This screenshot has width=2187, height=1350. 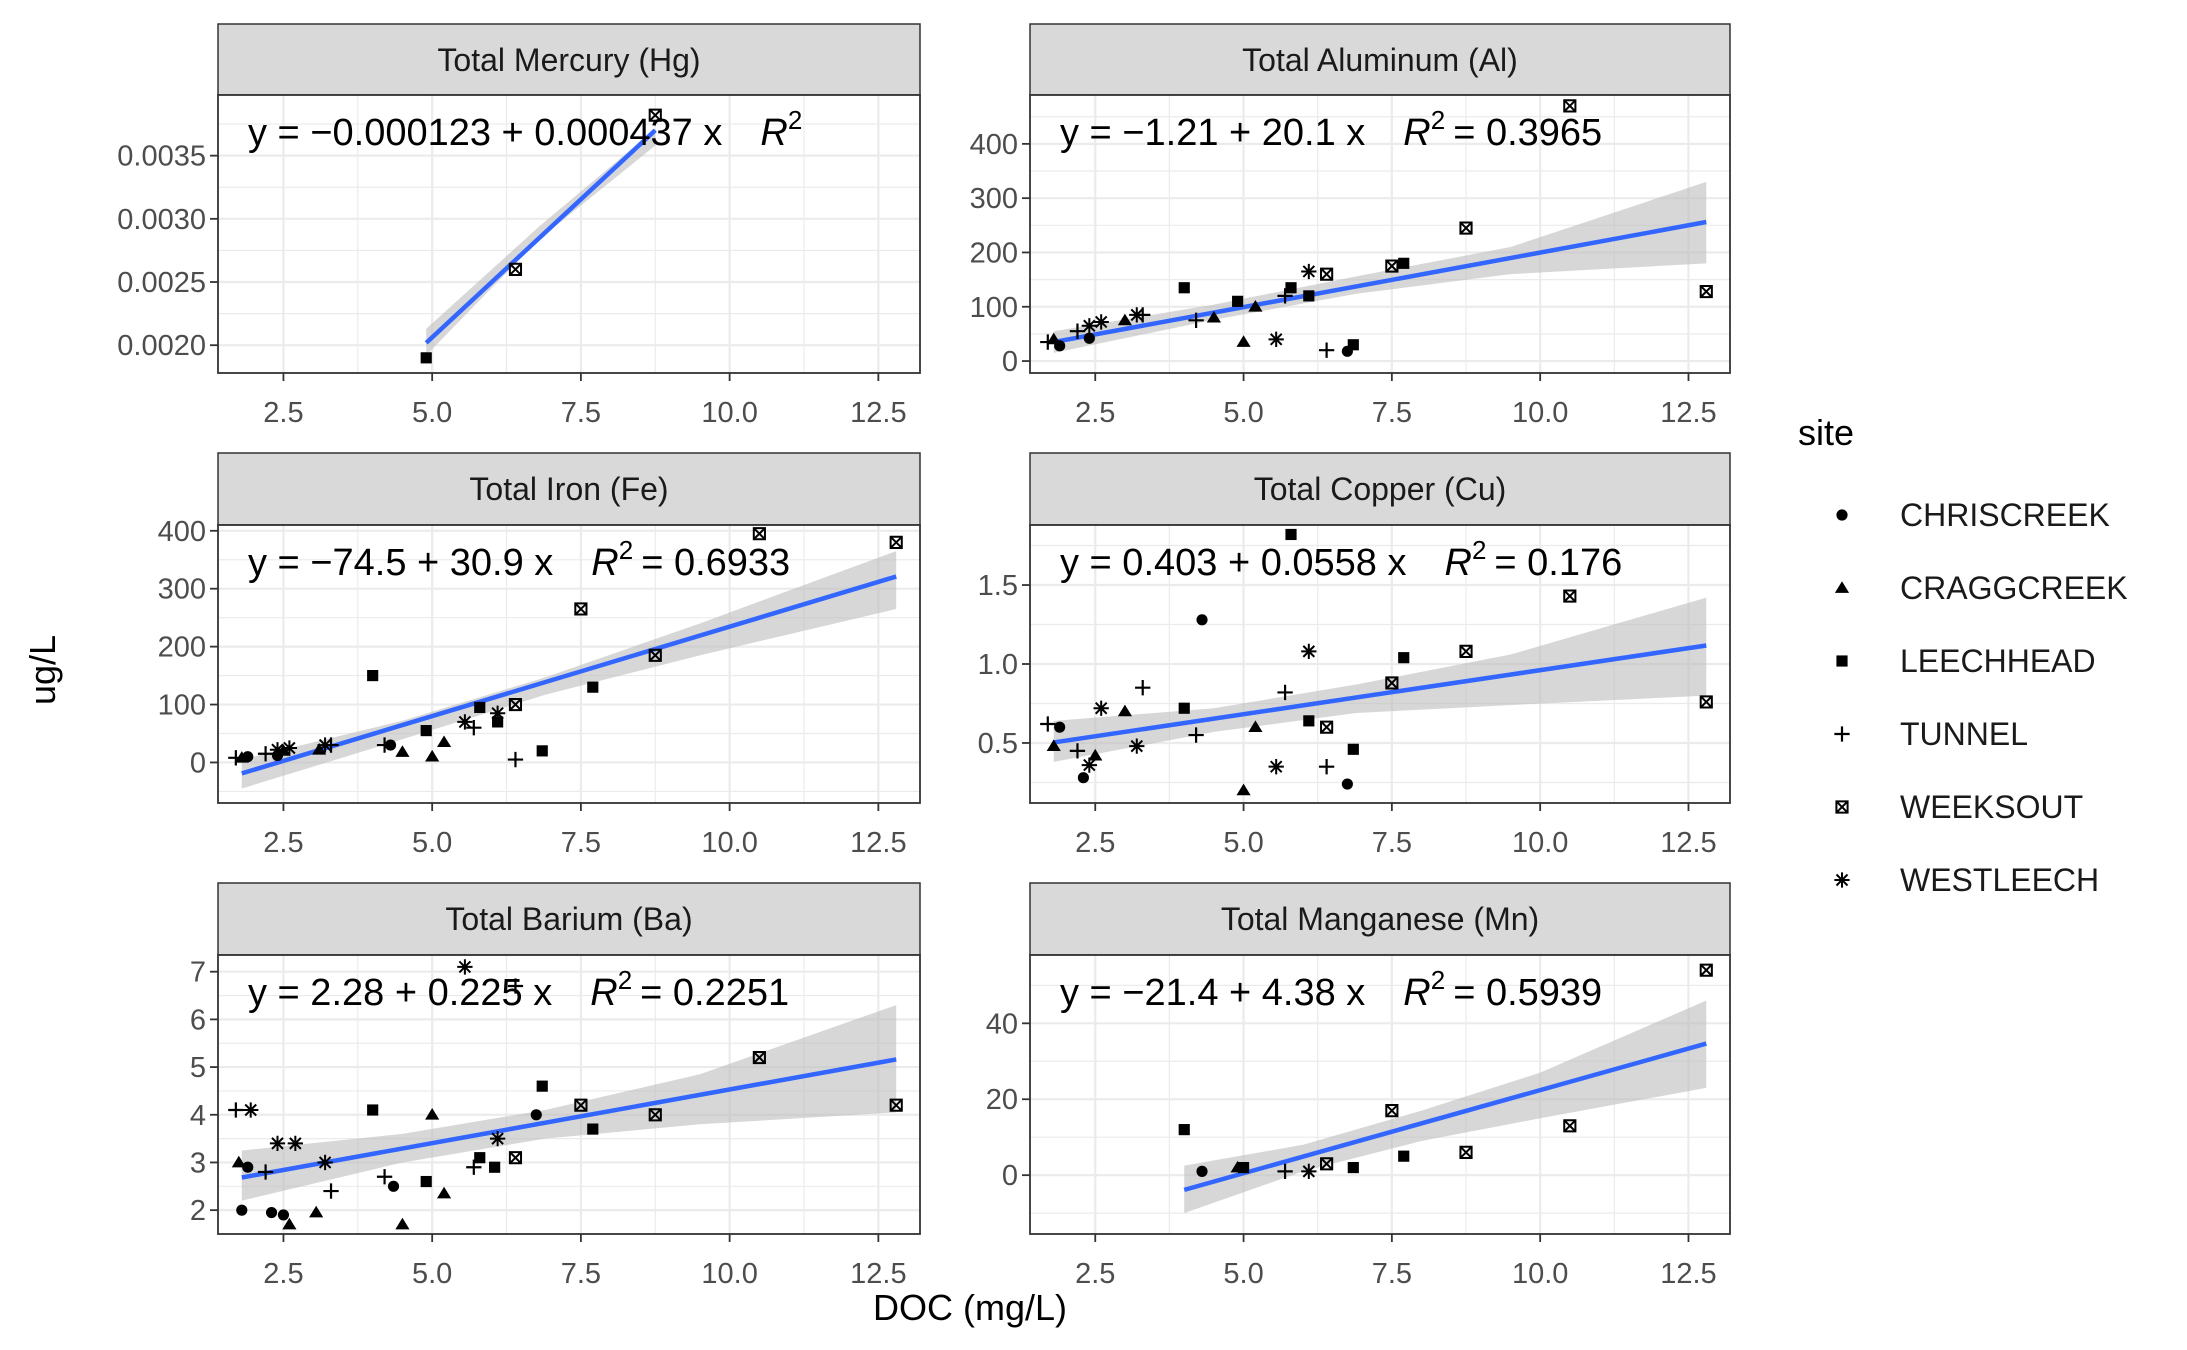 I want to click on regression-equation: y = −21.4 + 4.38 x R2 = 0.5939, so click(x=1331, y=989).